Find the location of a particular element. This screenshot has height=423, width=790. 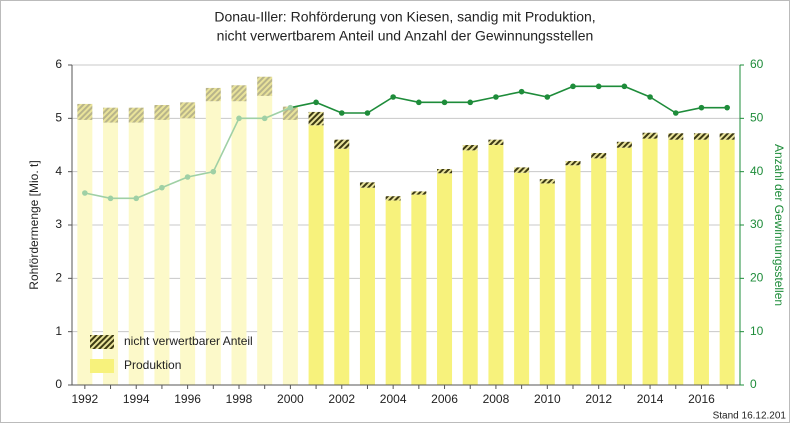

y-tick-label: 5 is located at coordinates (58, 118).